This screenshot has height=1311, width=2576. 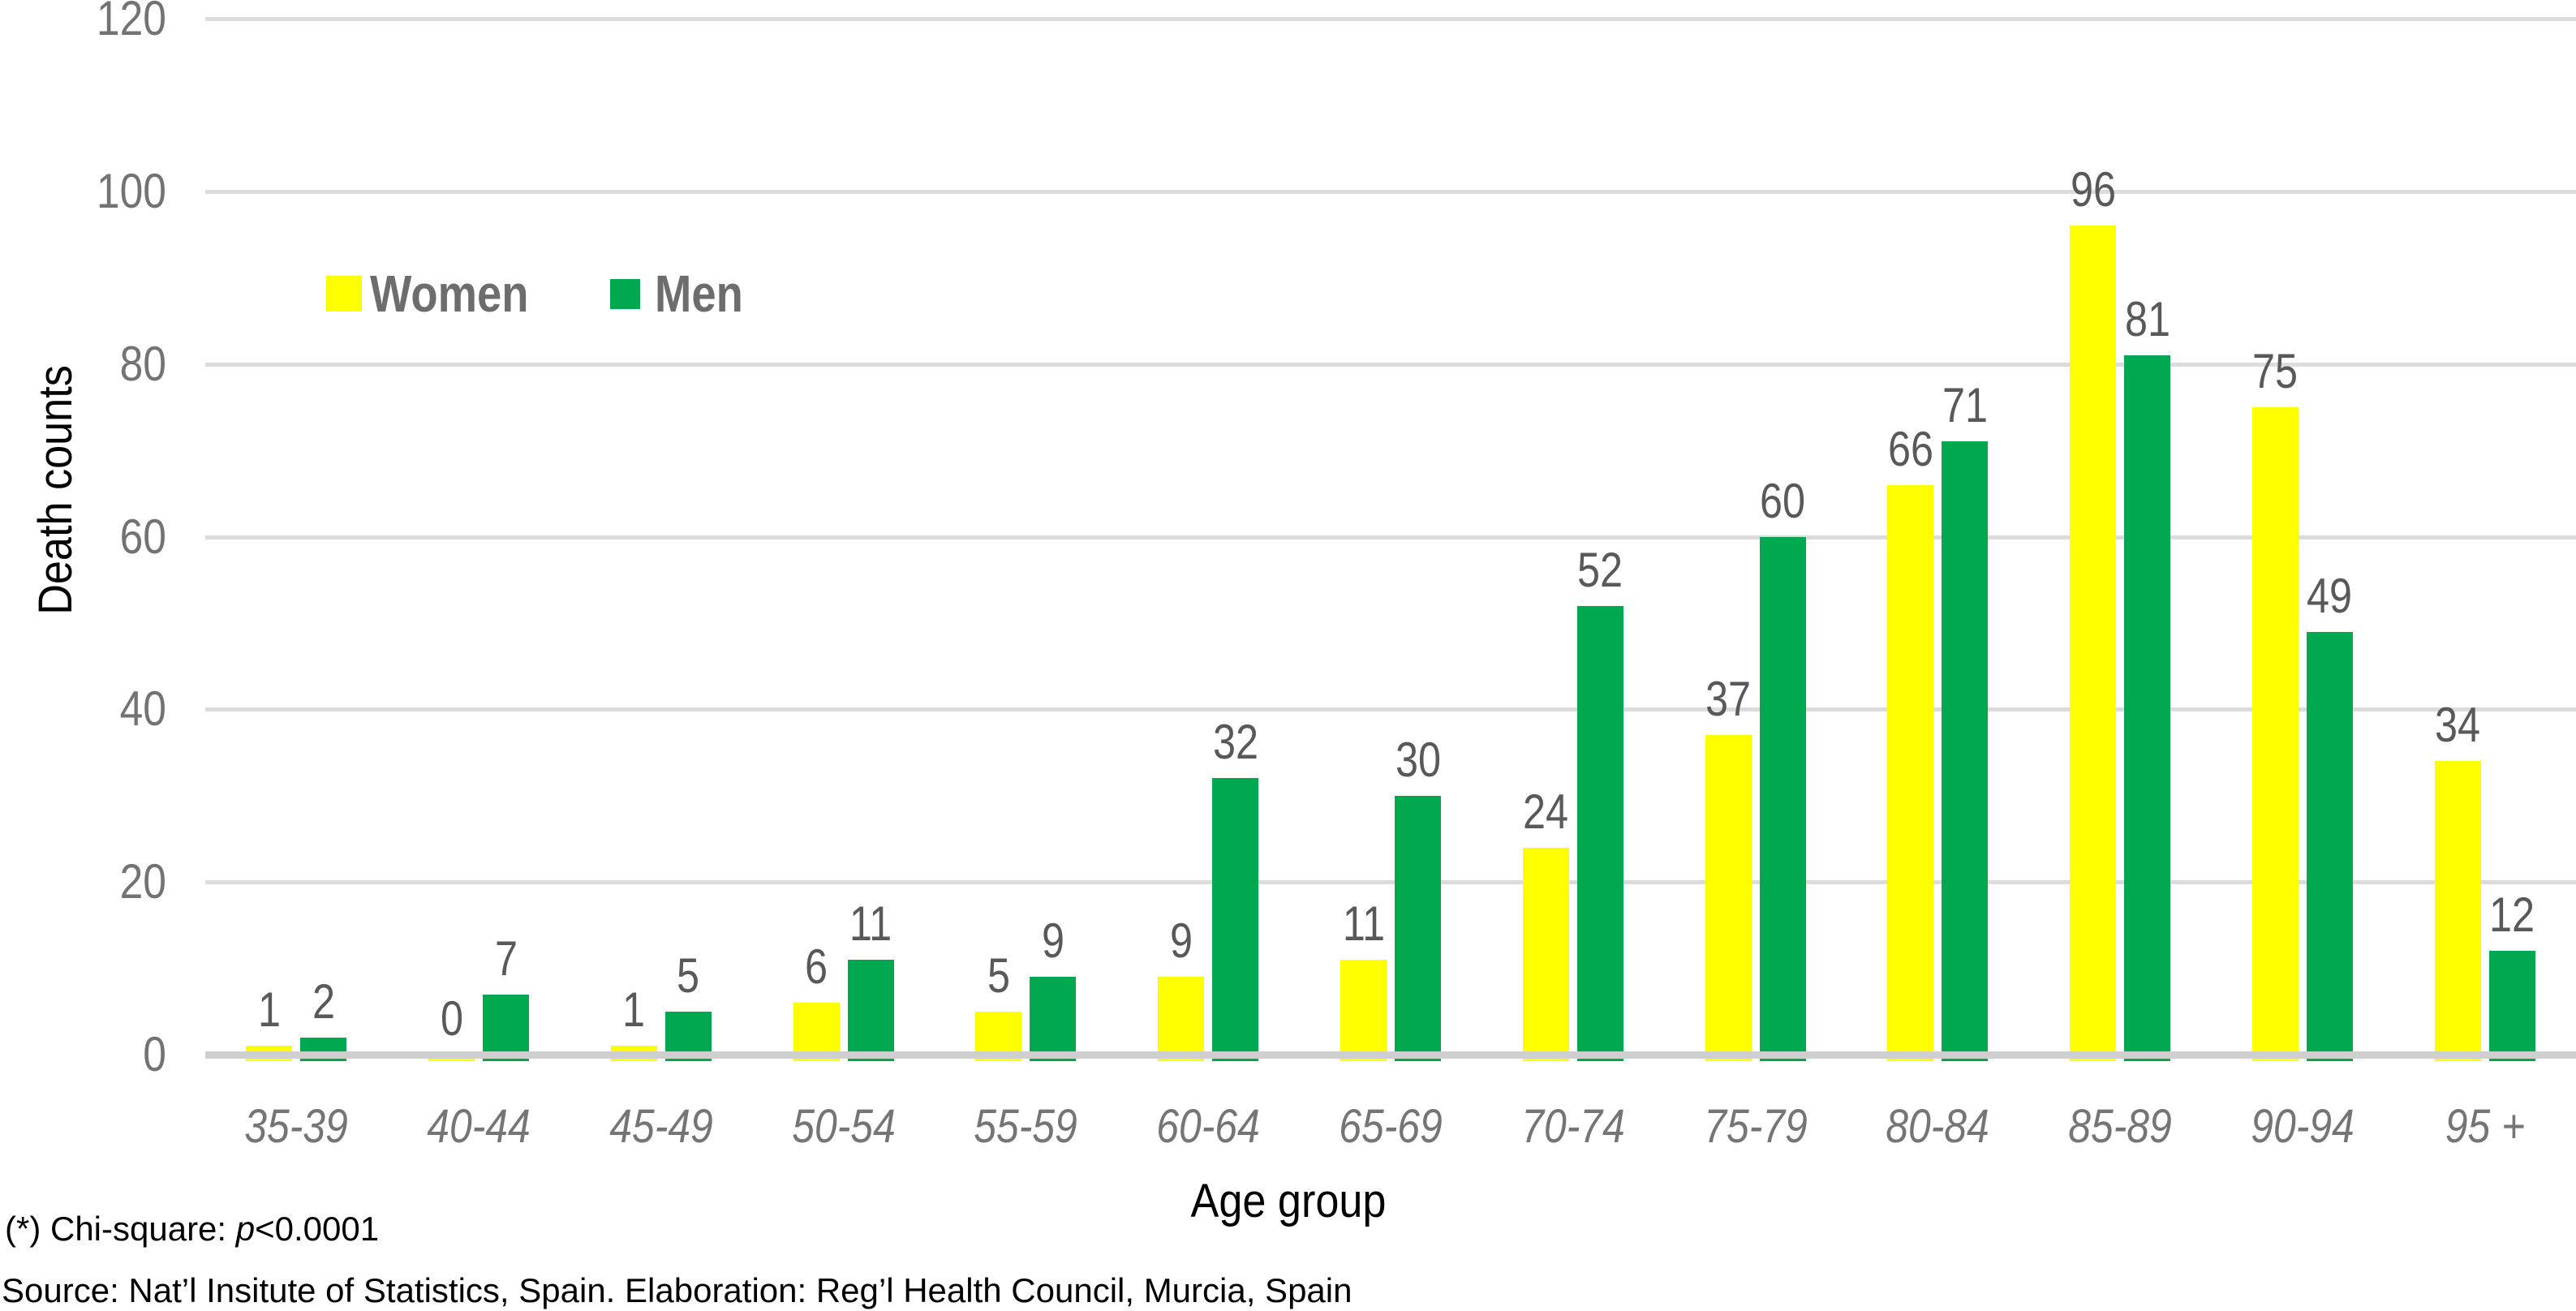 What do you see at coordinates (1782, 501) in the screenshot?
I see `value-label-men-75-79: 60` at bounding box center [1782, 501].